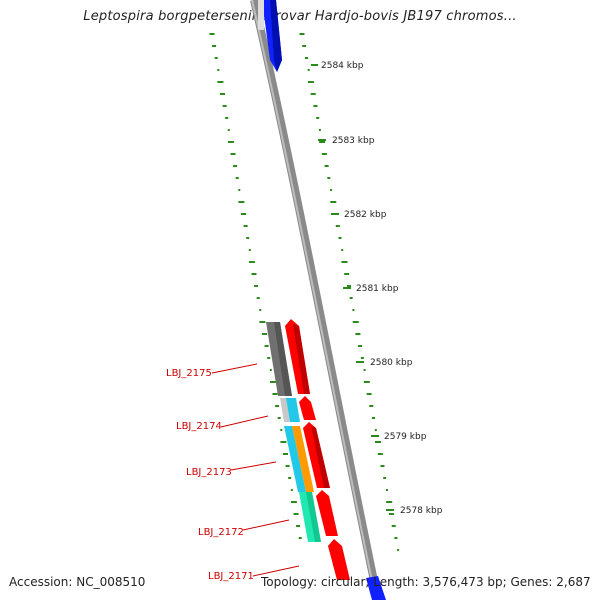 The image size is (600, 600). I want to click on gc-skew-left, so click(255, 286).